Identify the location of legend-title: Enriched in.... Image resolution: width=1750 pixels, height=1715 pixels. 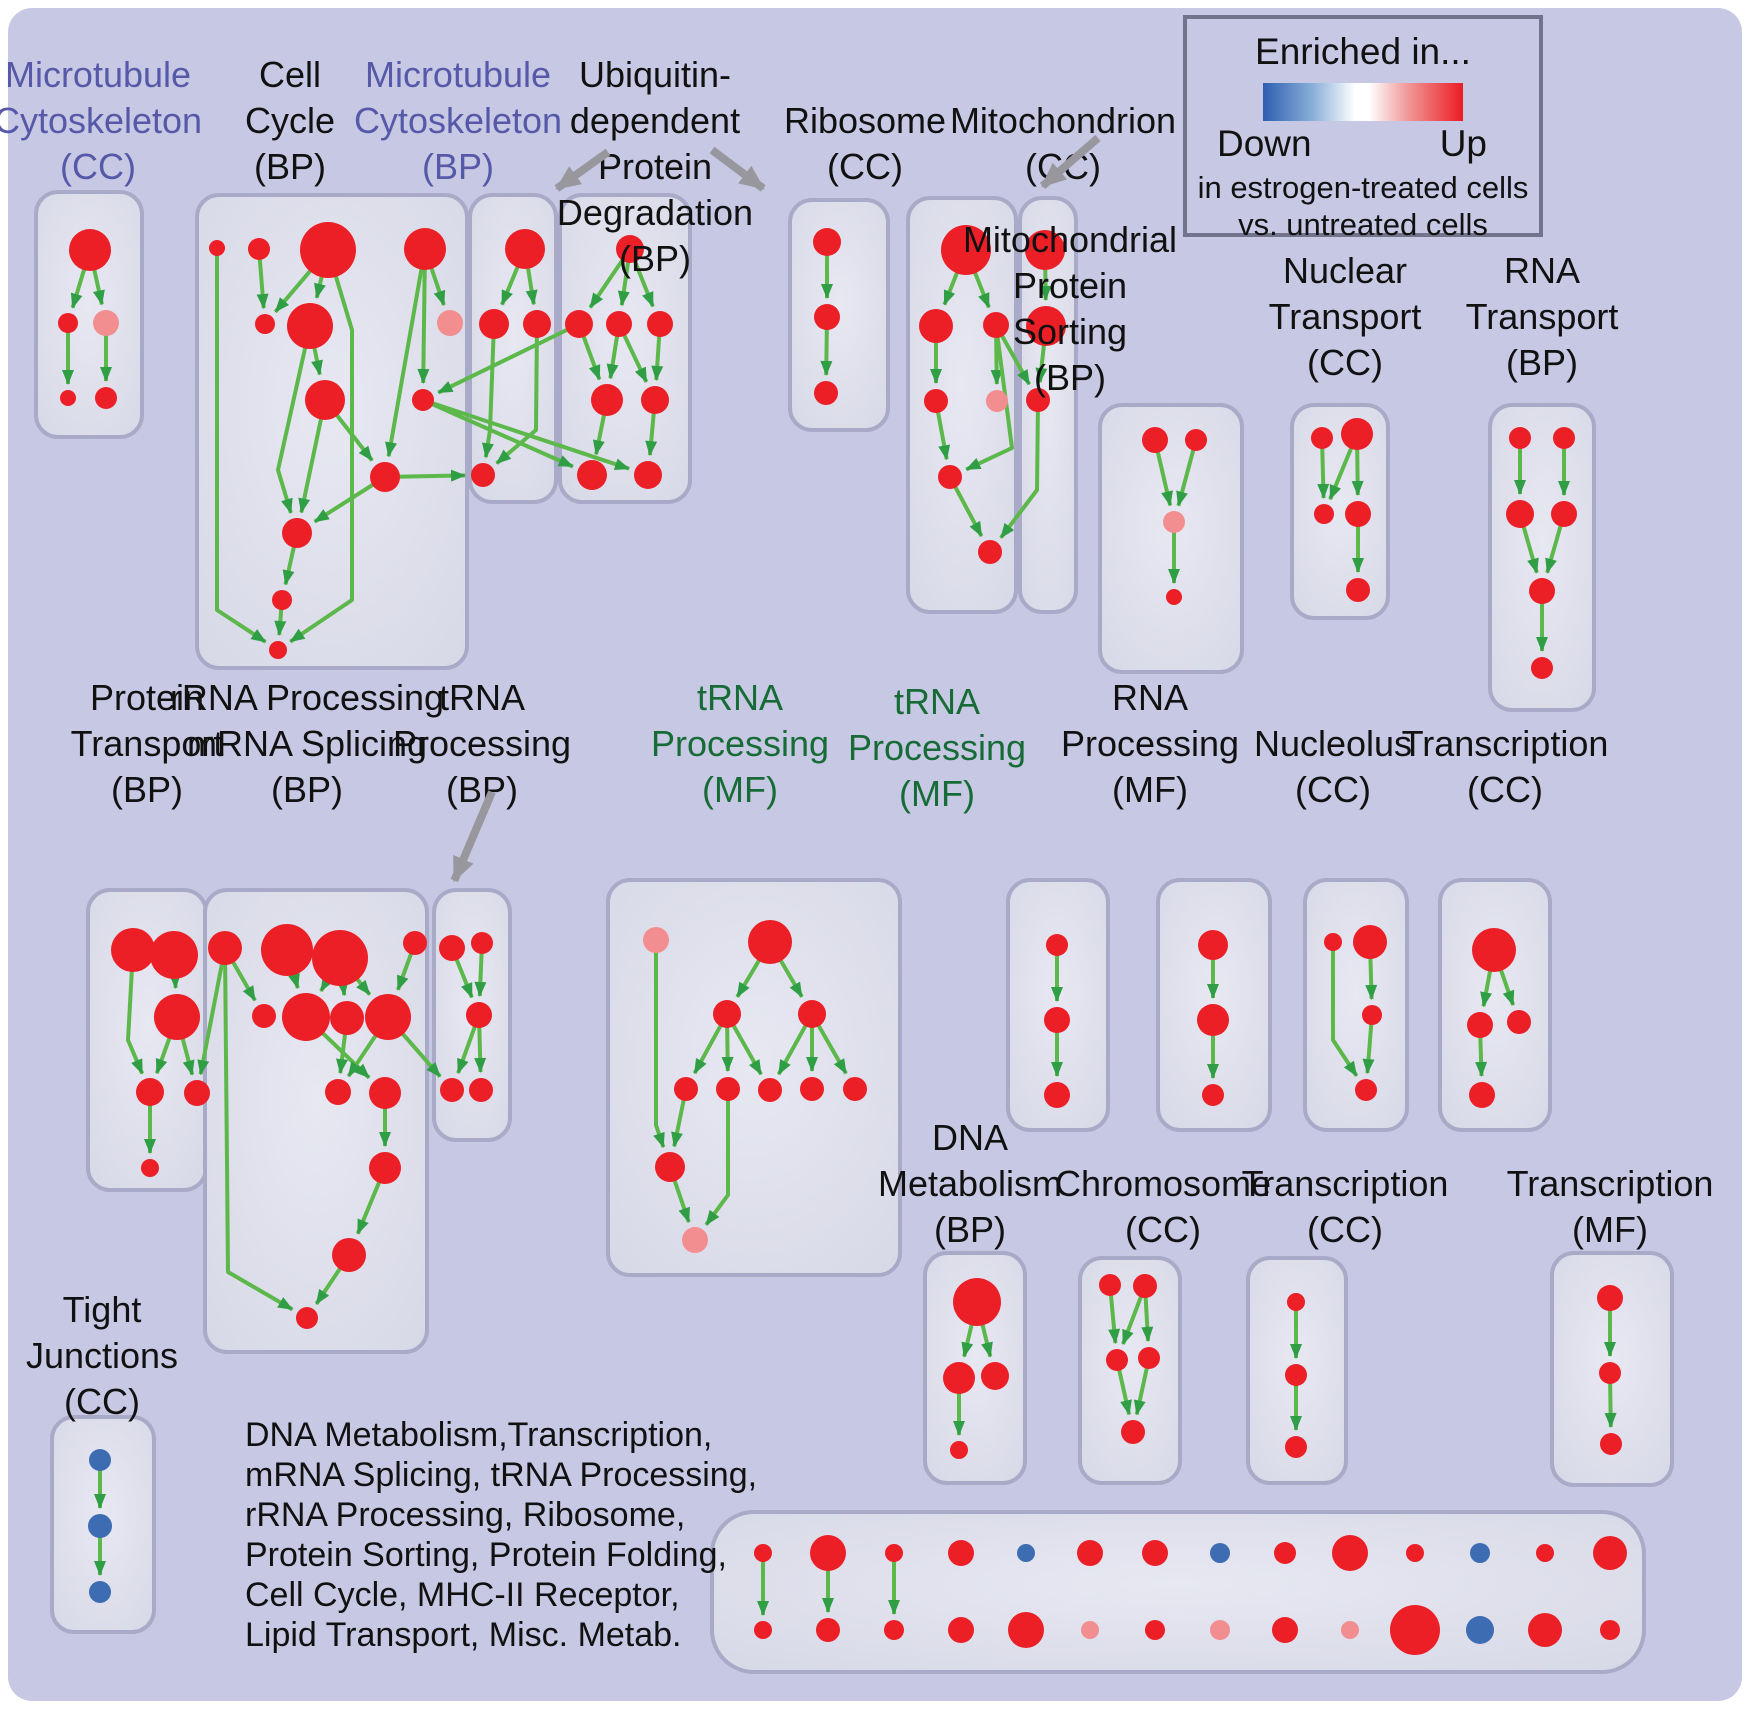
(1363, 51).